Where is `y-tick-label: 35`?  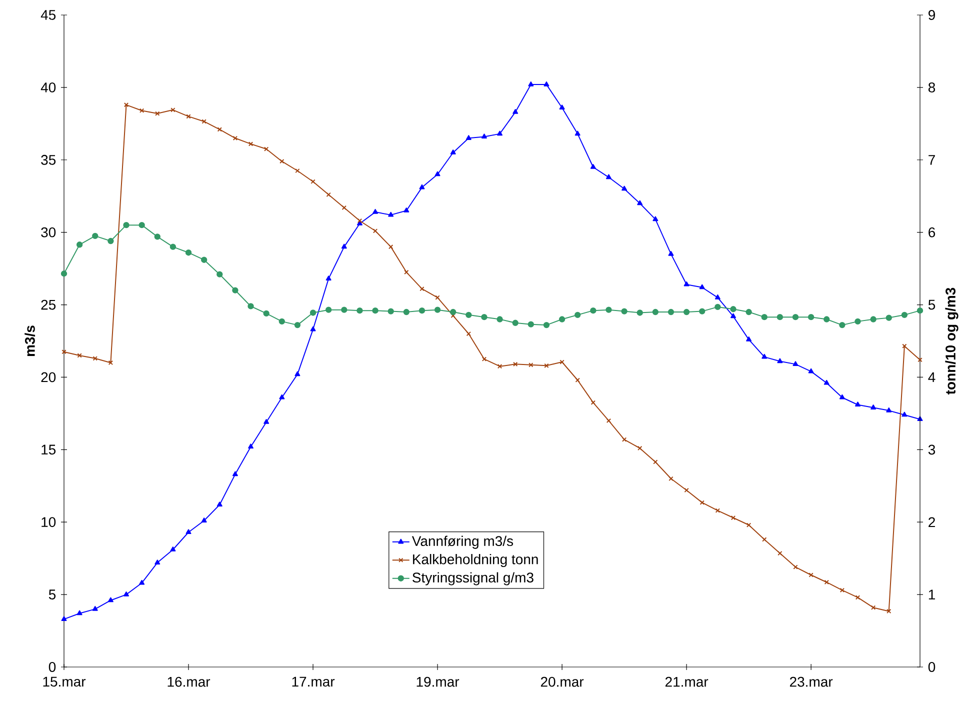
y-tick-label: 35 is located at coordinates (48, 159).